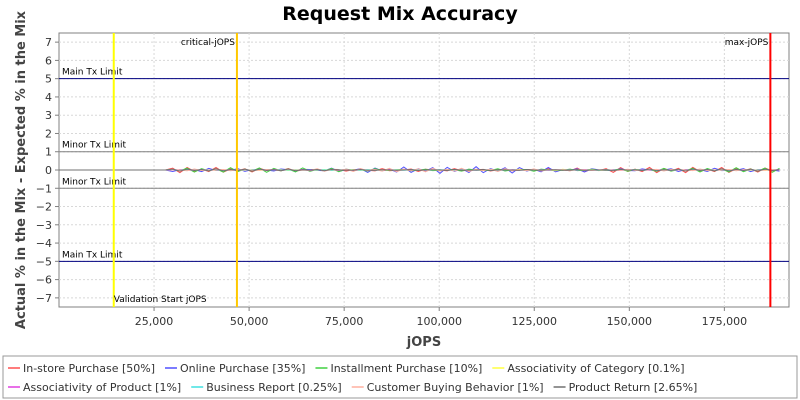  I want to click on marker-line-label: max-jOPS, so click(747, 43).